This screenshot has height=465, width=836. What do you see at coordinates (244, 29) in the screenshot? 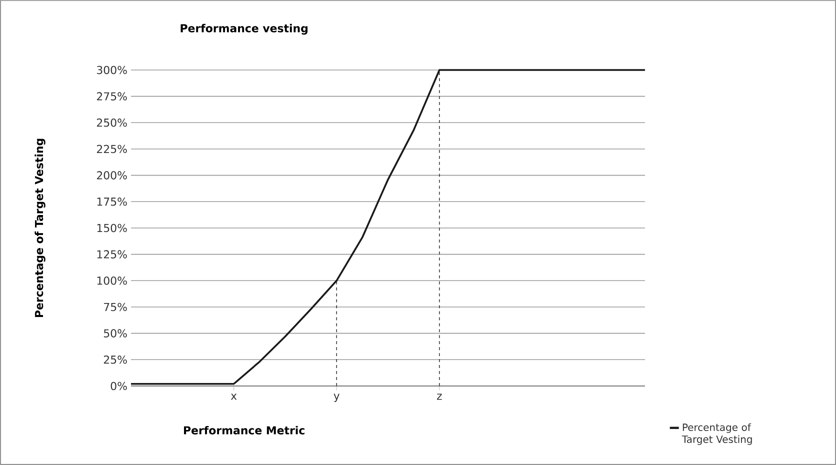
I see `chart-title: Performance vesting` at bounding box center [244, 29].